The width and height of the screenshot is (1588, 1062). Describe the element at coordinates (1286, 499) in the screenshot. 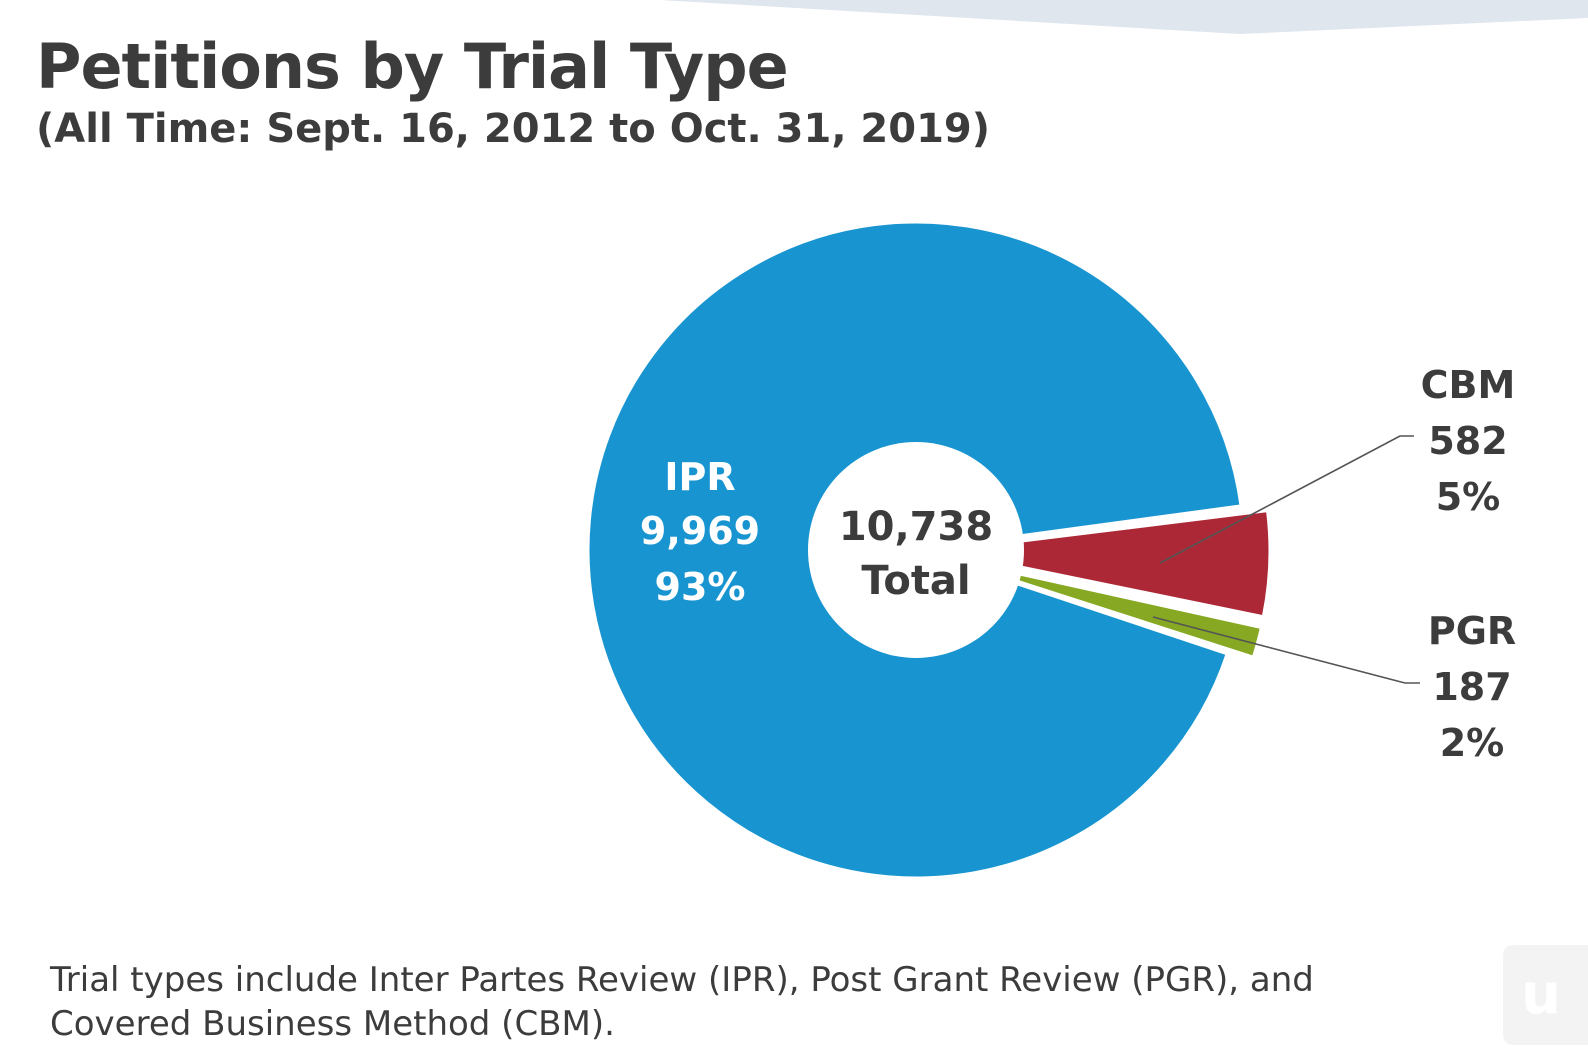

I see `leader-line-cbm` at that location.